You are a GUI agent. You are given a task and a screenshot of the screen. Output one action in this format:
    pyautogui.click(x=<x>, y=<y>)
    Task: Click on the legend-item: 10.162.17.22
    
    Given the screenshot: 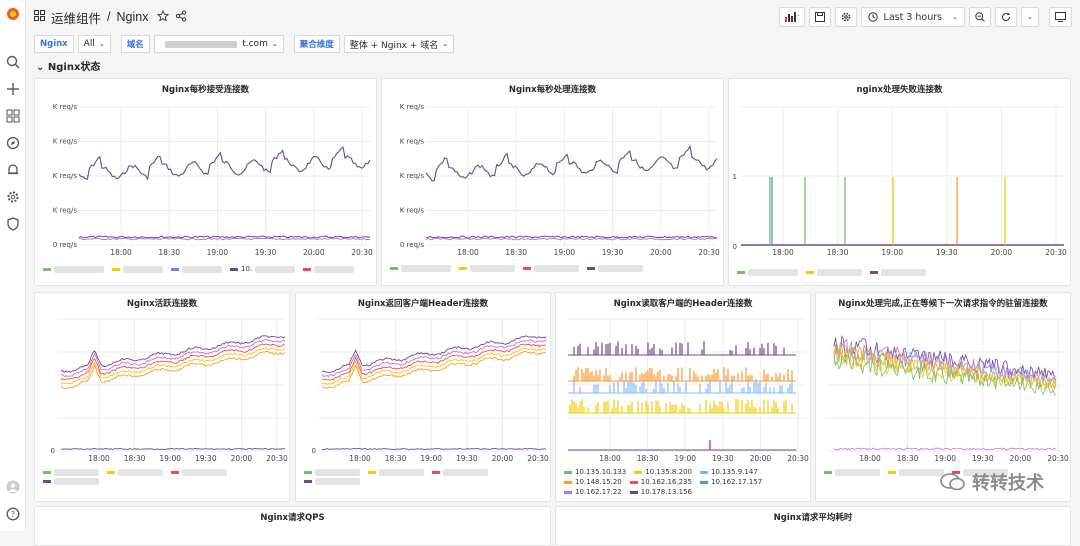 What is the action you would take?
    pyautogui.click(x=593, y=492)
    